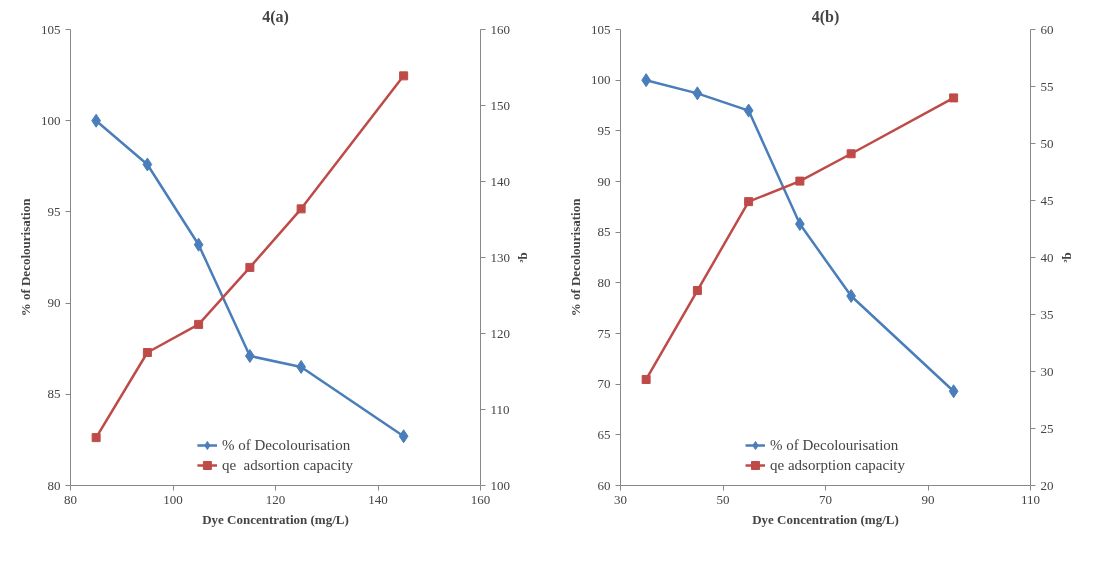 The height and width of the screenshot is (583, 1100). What do you see at coordinates (1047, 314) in the screenshot?
I see `y2-tick-label: 35` at bounding box center [1047, 314].